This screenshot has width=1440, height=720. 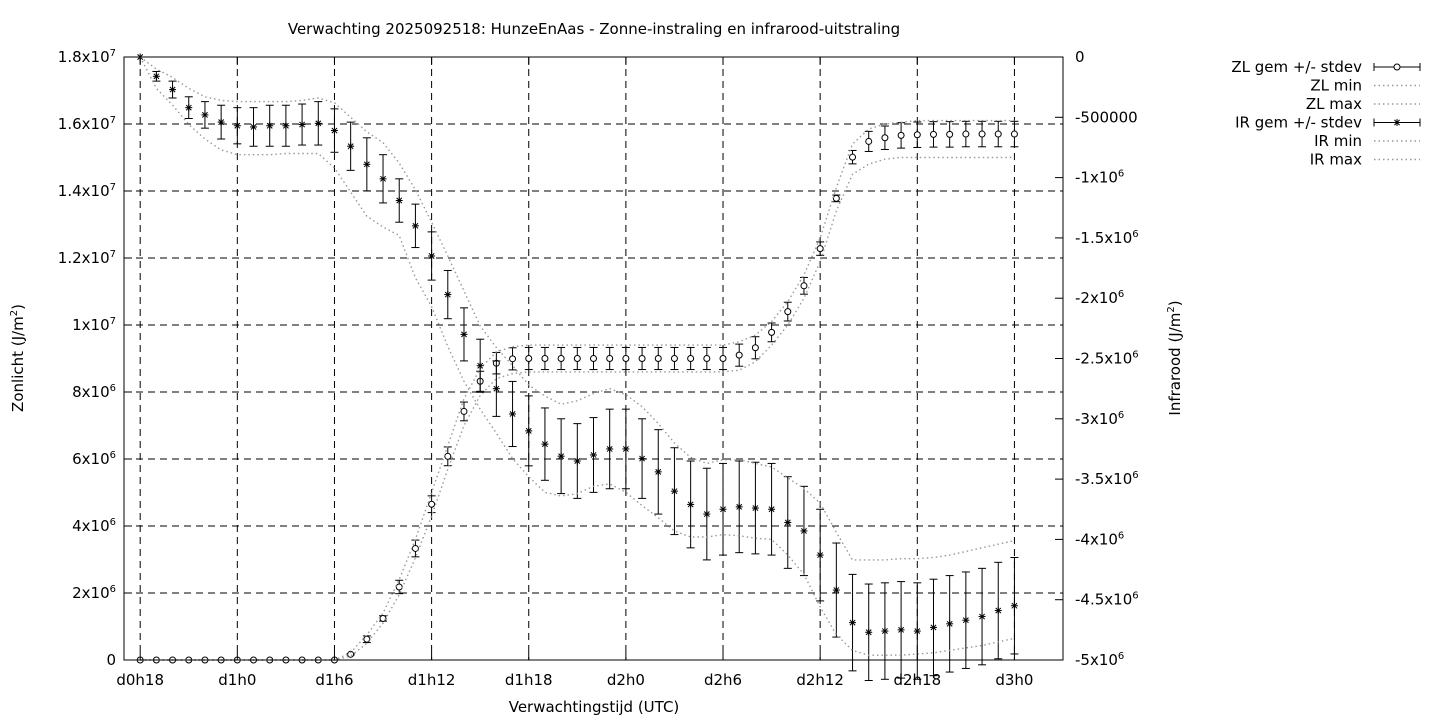 I want to click on legend-marker, so click(x=1397, y=122).